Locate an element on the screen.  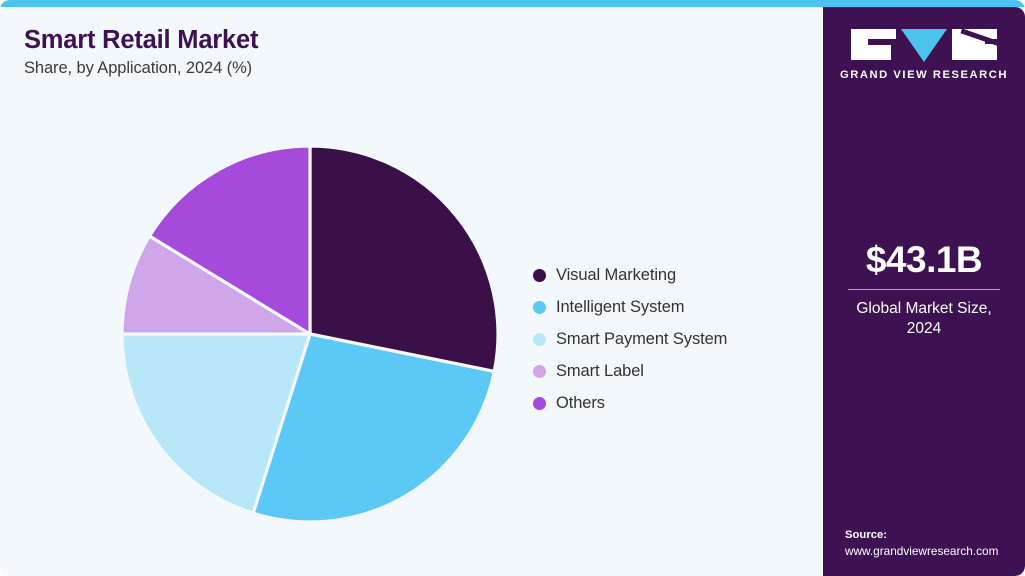
top-accent-bar is located at coordinates (512, 3).